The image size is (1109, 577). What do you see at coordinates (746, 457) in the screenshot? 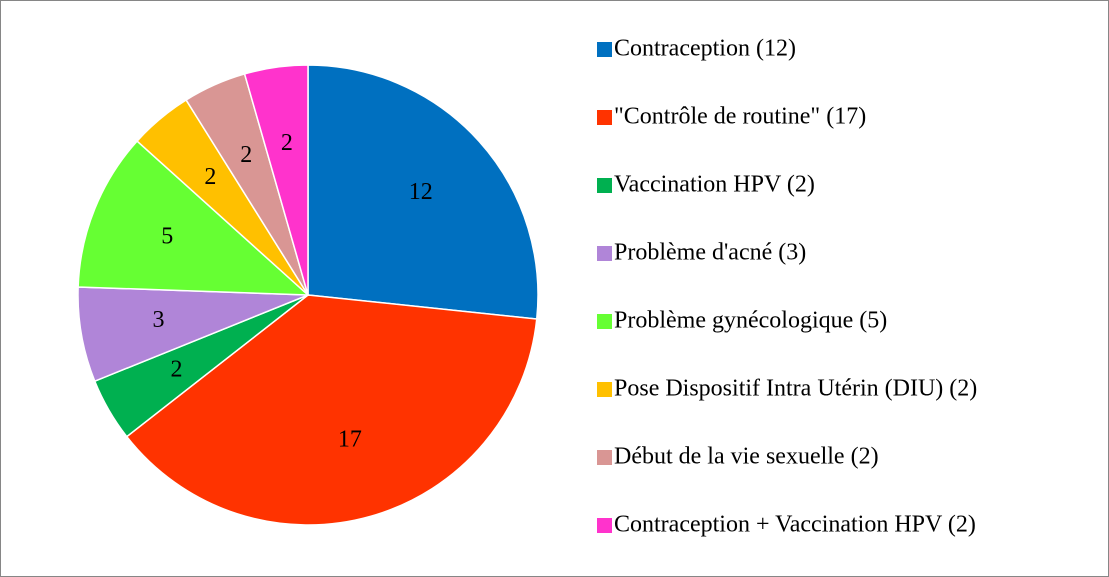
I see `legend-label: Début de la vie sexuelle (2)` at bounding box center [746, 457].